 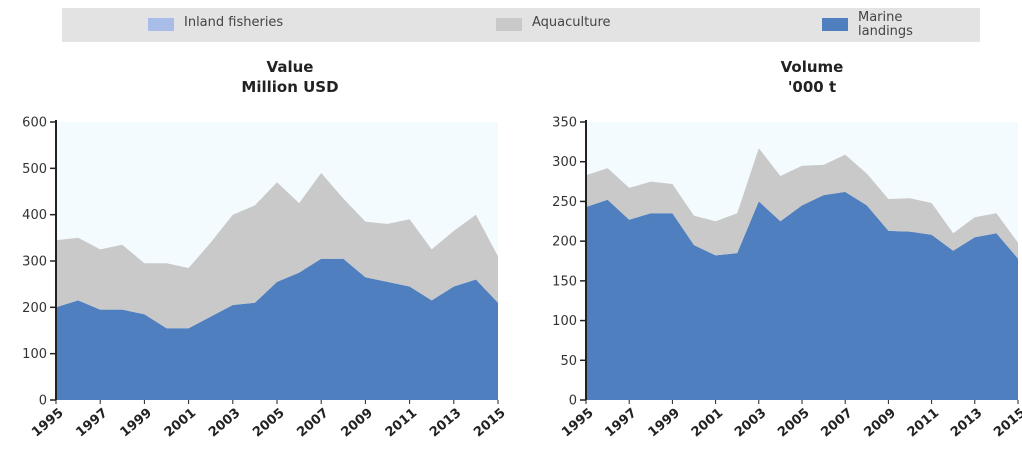 I want to click on y-tick-label: 350, so click(x=564, y=123).